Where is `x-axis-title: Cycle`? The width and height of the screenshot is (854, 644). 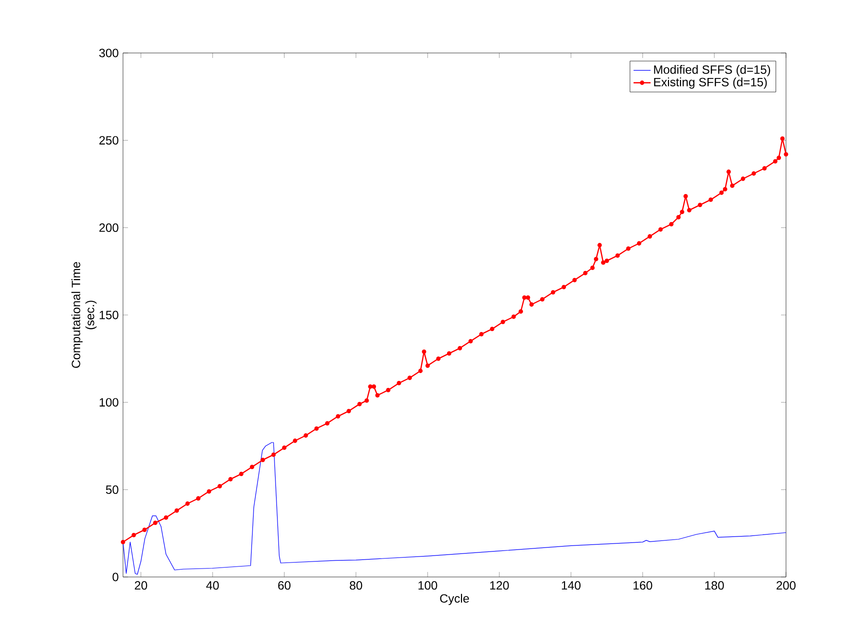 x-axis-title: Cycle is located at coordinates (454, 600).